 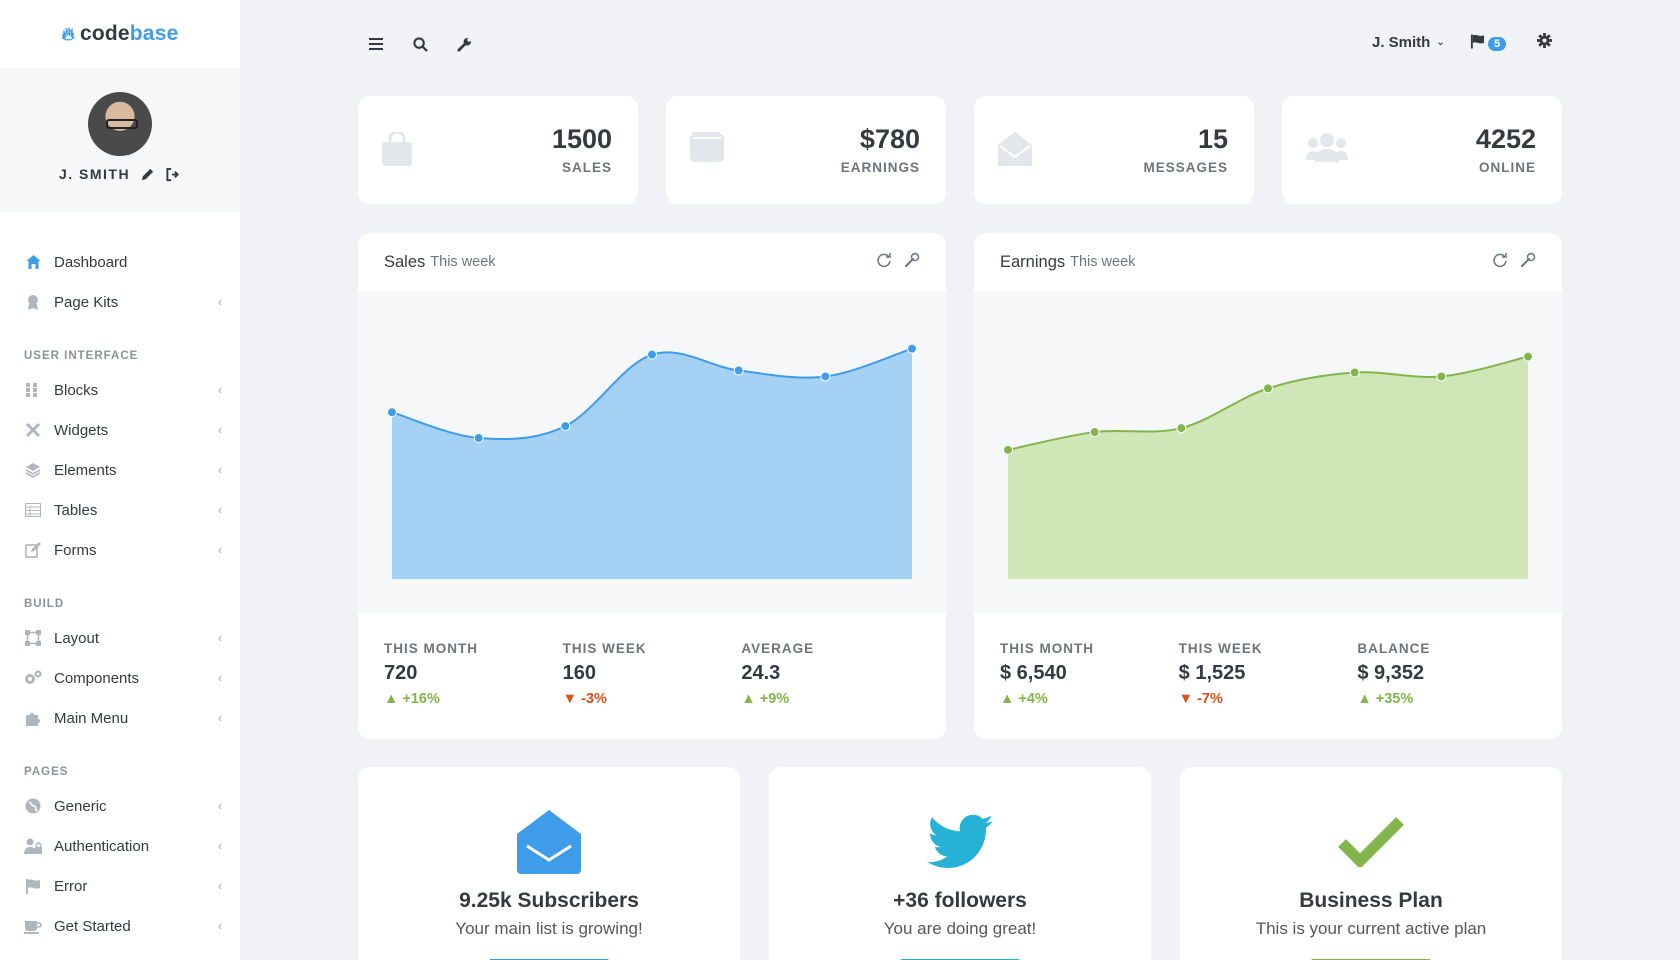 What do you see at coordinates (120, 124) in the screenshot?
I see `avatar` at bounding box center [120, 124].